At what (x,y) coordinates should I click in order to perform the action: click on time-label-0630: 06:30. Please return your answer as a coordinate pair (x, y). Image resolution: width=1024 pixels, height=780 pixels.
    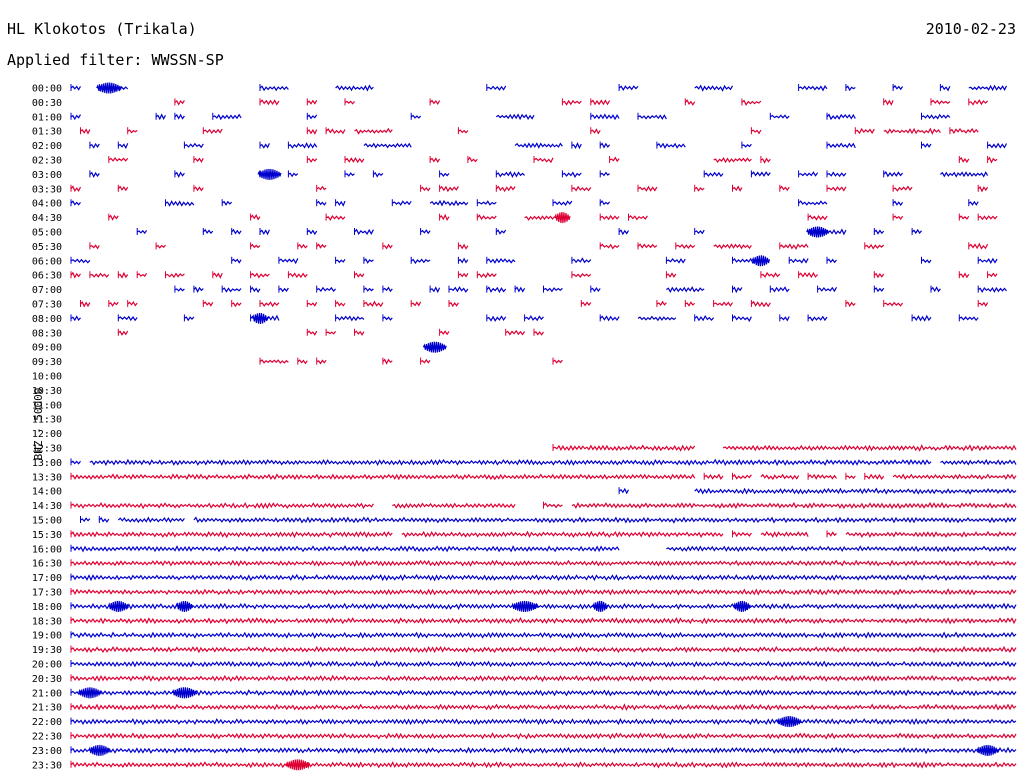
    Looking at the image, I should click on (47, 276).